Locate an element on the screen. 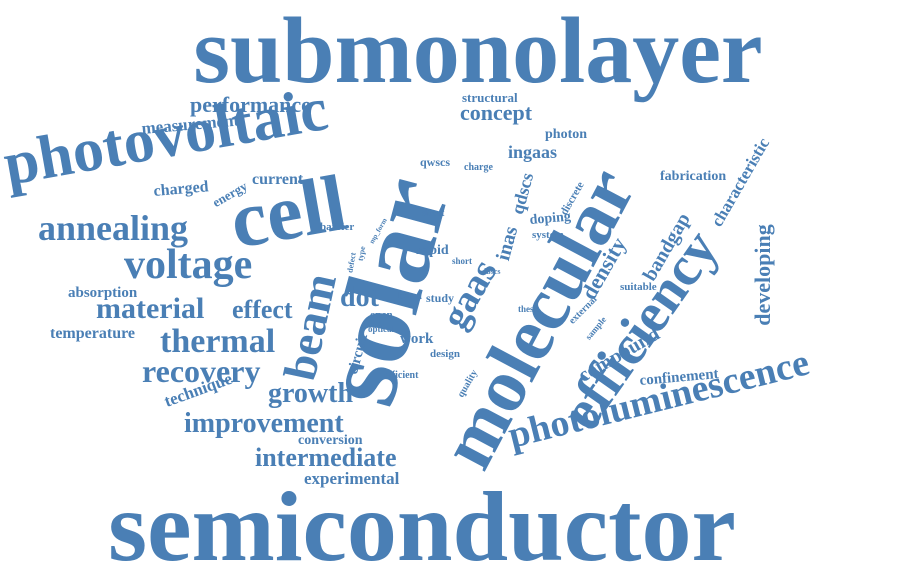 The width and height of the screenshot is (900, 570). word: improvement is located at coordinates (264, 423).